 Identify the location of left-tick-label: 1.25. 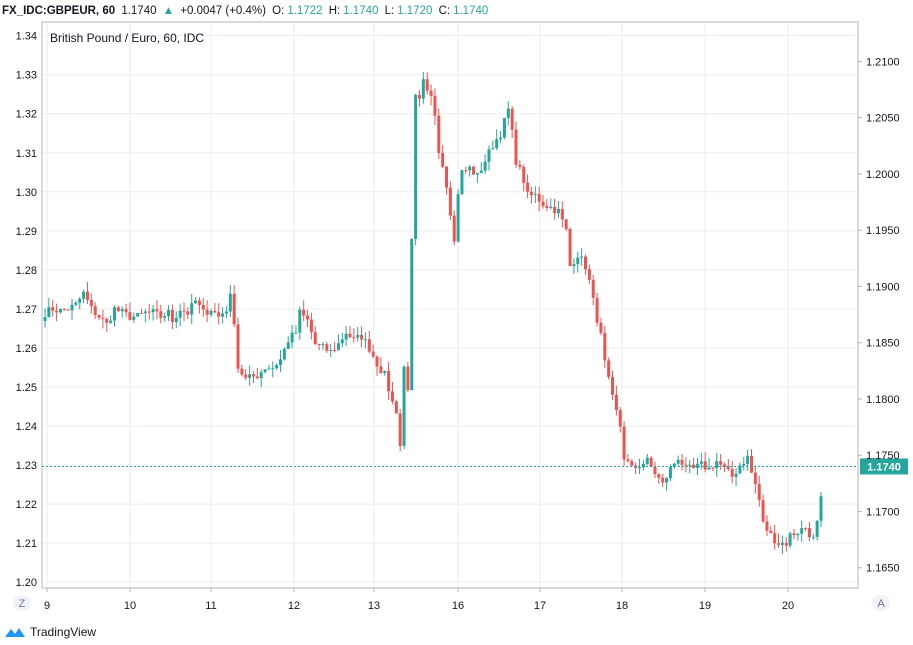
(26, 388).